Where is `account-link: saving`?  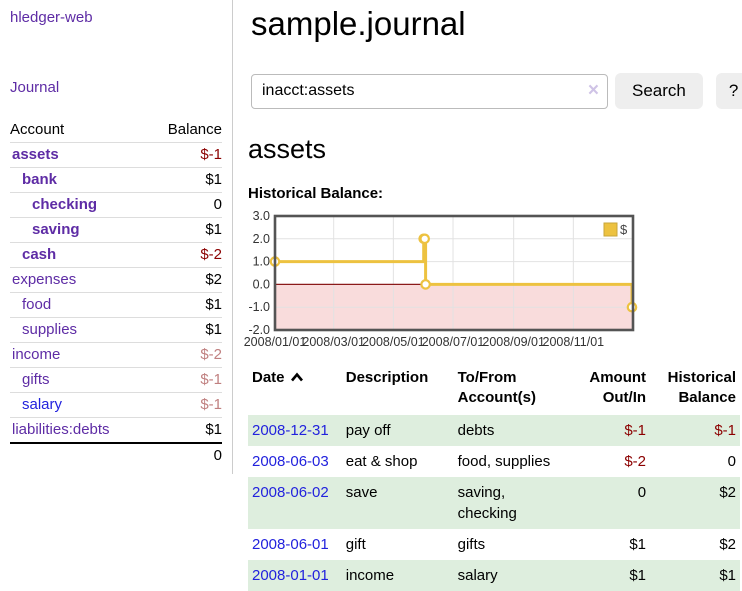 account-link: saving is located at coordinates (56, 229).